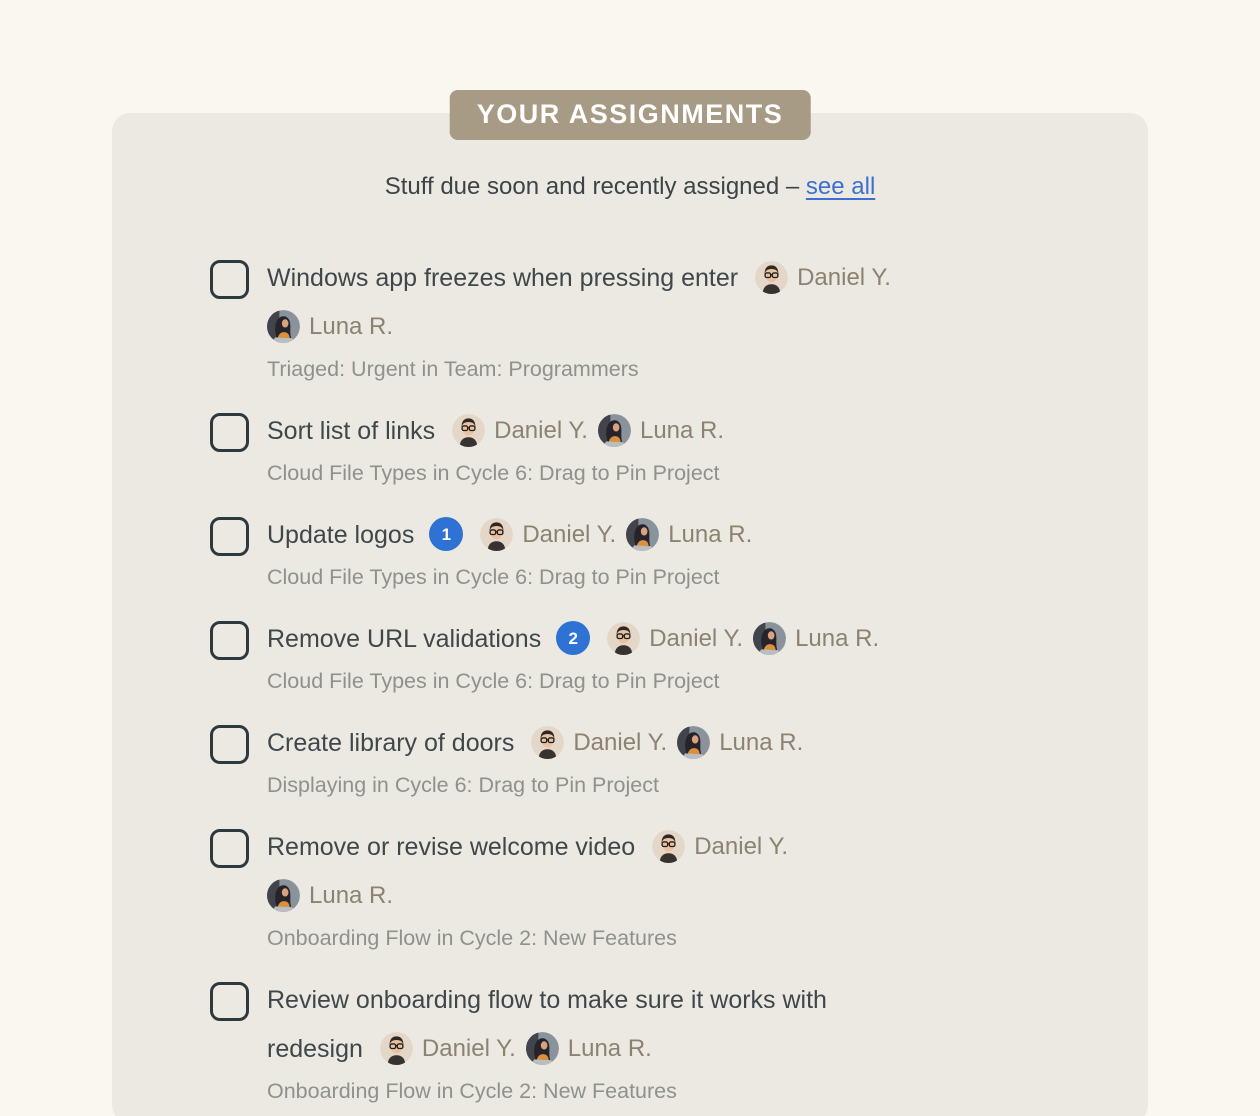  What do you see at coordinates (592, 186) in the screenshot?
I see `subtitle-text: Stuff due soon and recently assigned –` at bounding box center [592, 186].